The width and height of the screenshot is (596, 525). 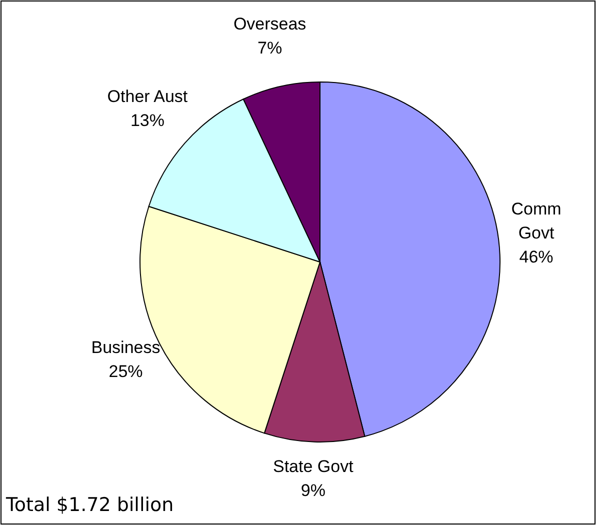 What do you see at coordinates (125, 372) in the screenshot?
I see `data-label: 25%` at bounding box center [125, 372].